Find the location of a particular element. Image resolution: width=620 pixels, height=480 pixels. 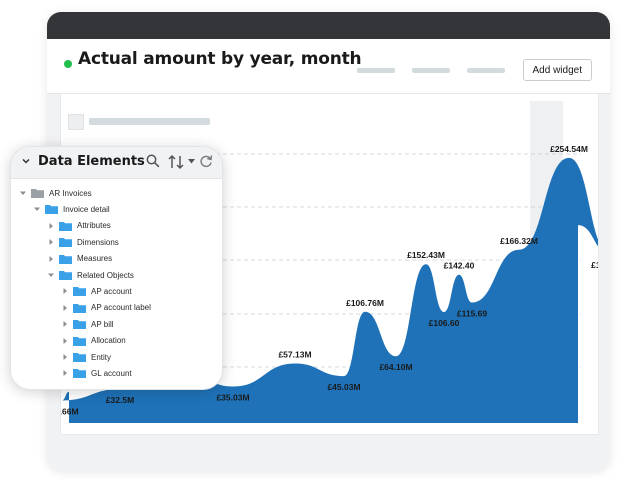

tree-item-label: Allocation is located at coordinates (108, 341).